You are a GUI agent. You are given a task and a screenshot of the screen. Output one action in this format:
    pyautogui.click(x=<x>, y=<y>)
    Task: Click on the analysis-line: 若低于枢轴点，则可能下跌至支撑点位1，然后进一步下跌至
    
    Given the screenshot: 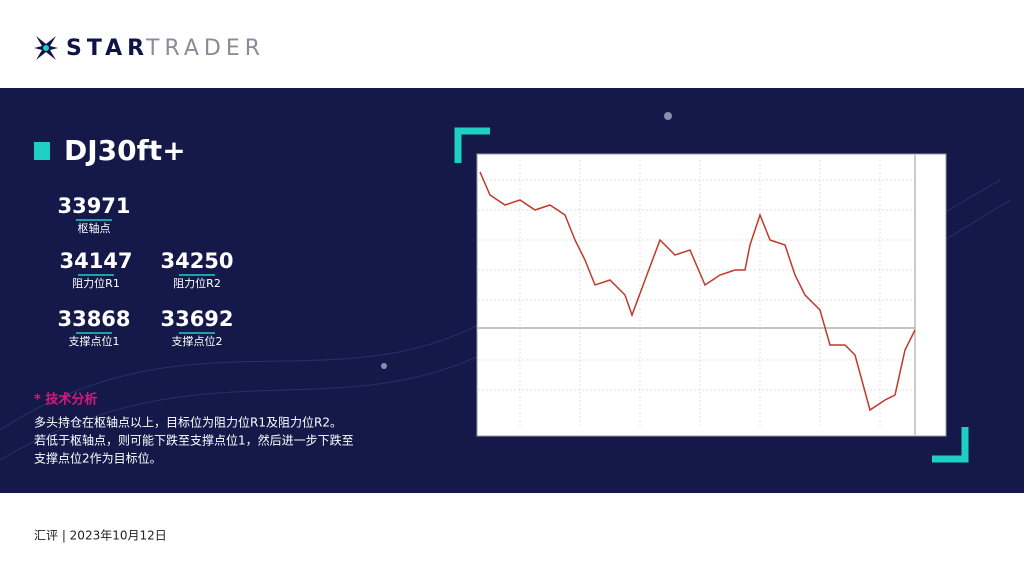 What is the action you would take?
    pyautogui.click(x=194, y=440)
    